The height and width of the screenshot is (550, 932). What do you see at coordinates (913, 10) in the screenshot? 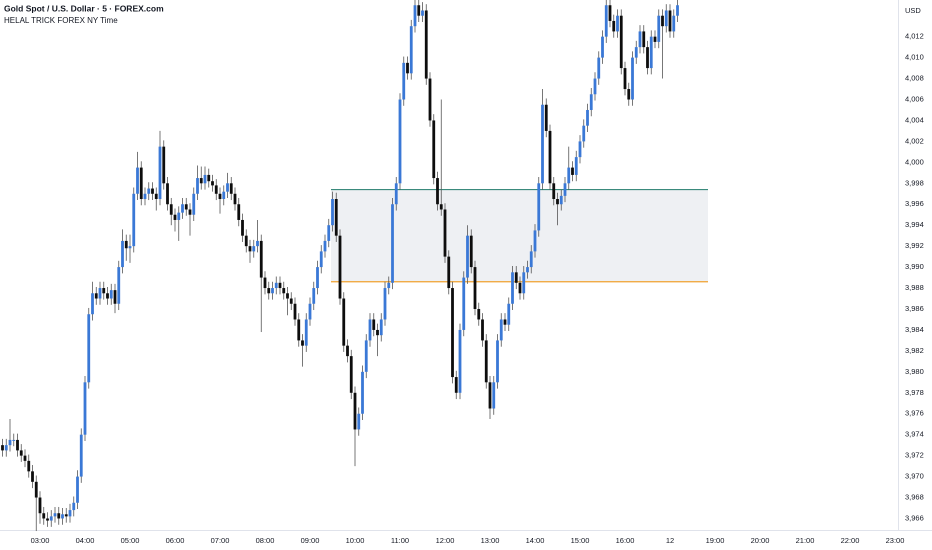
I see `currency-label: USD` at bounding box center [913, 10].